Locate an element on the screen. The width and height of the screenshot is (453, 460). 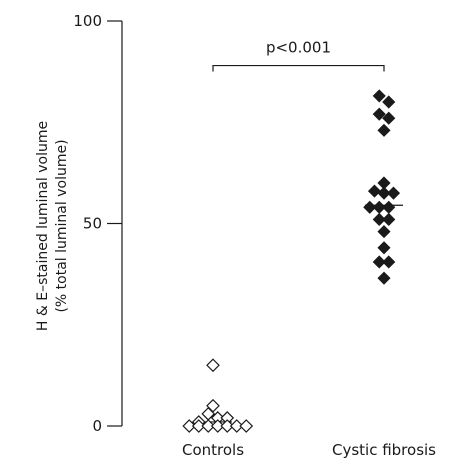
y-tick-label: 100 is located at coordinates (87, 21).